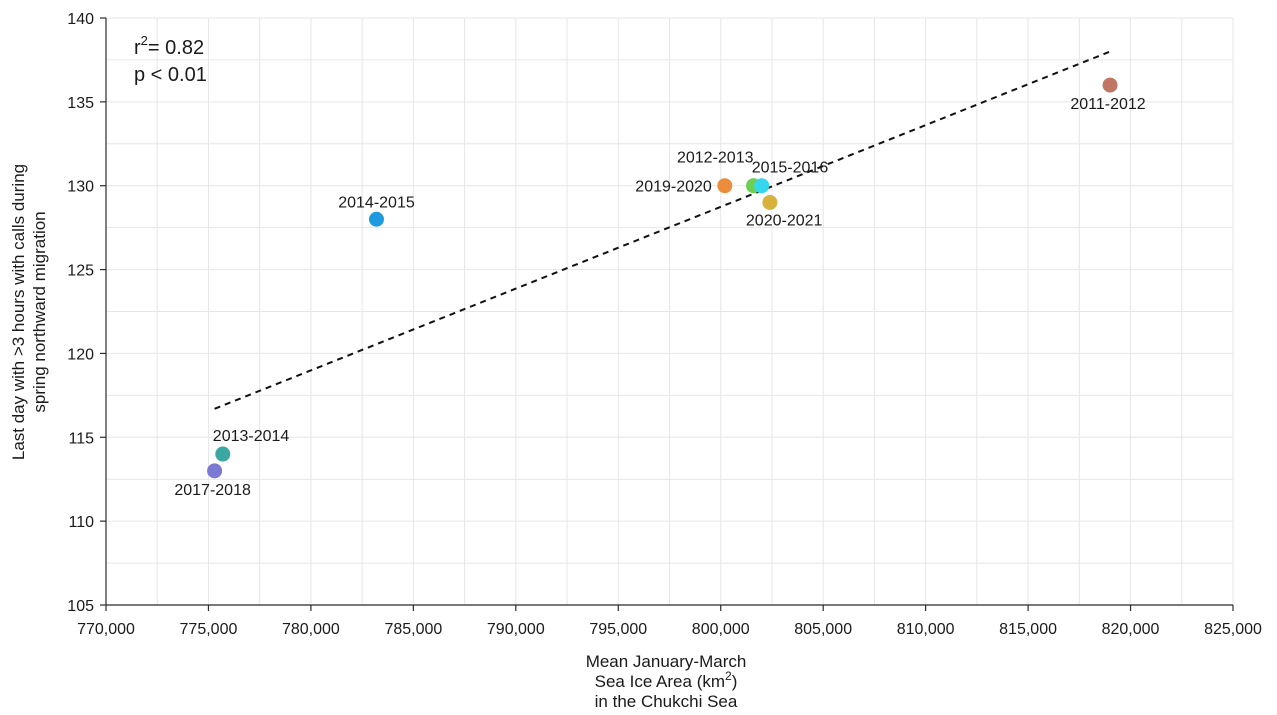 Image resolution: width=1277 pixels, height=715 pixels. I want to click on r-base: r, so click(137, 48).